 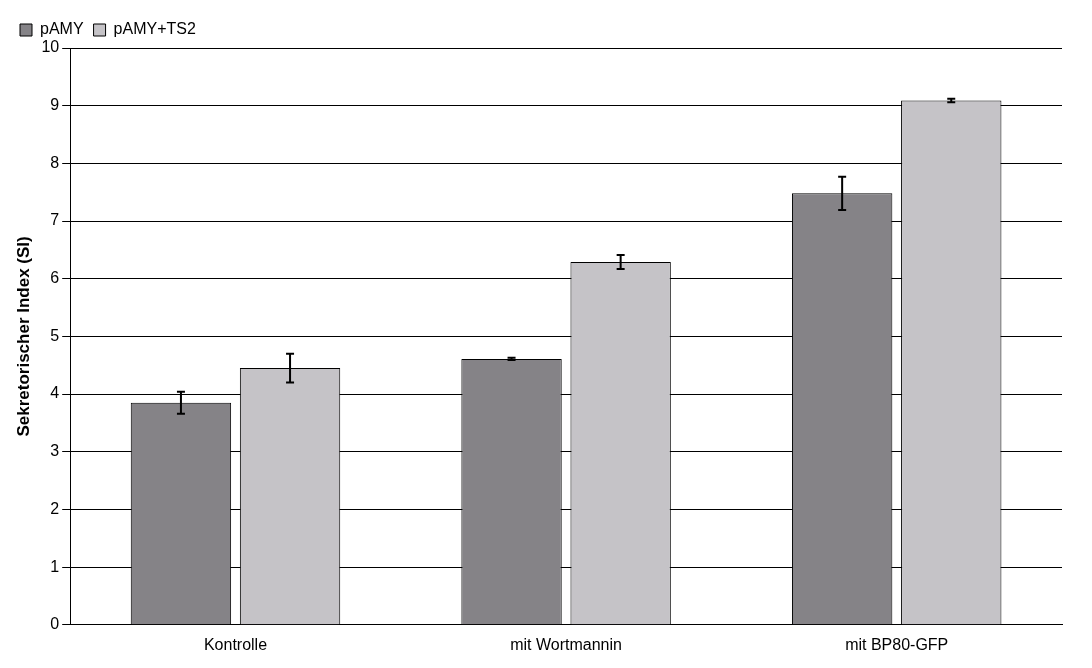 I want to click on y-tick-label: 8, so click(x=55, y=162).